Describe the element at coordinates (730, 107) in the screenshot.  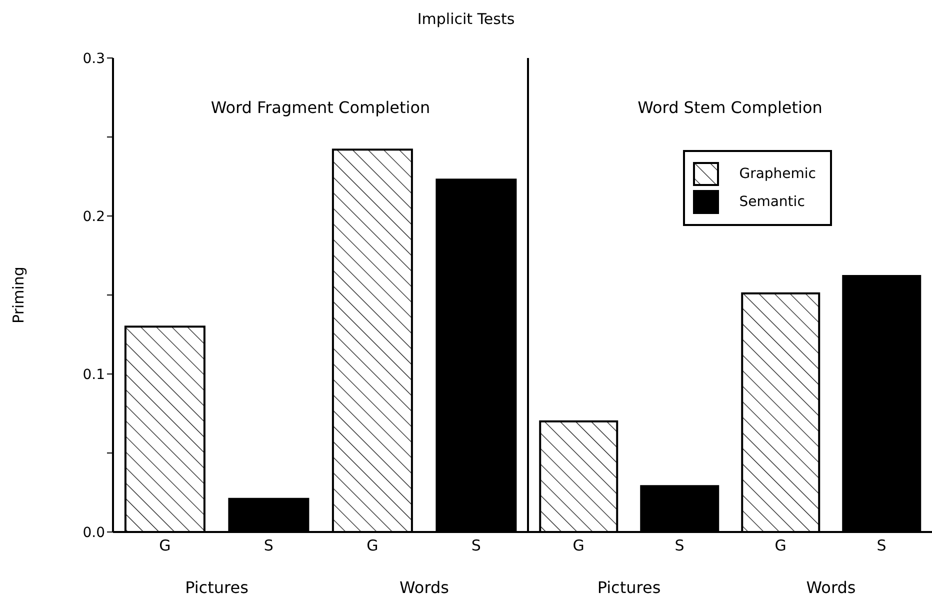
I see `text: Word Stem Completion` at that location.